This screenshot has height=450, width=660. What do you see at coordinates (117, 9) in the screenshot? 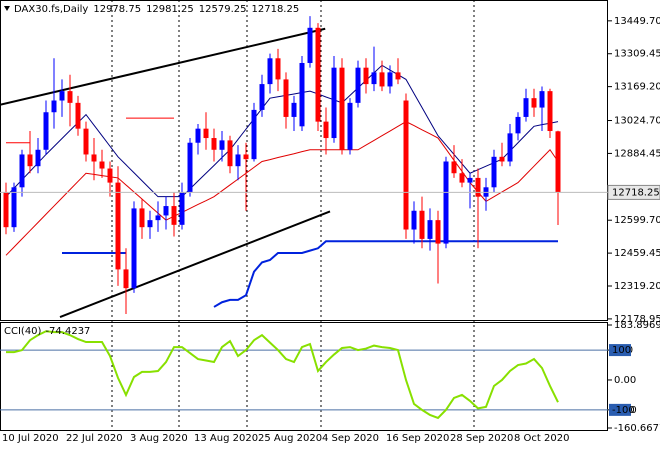
I see `header-item: 12978.75` at bounding box center [117, 9].